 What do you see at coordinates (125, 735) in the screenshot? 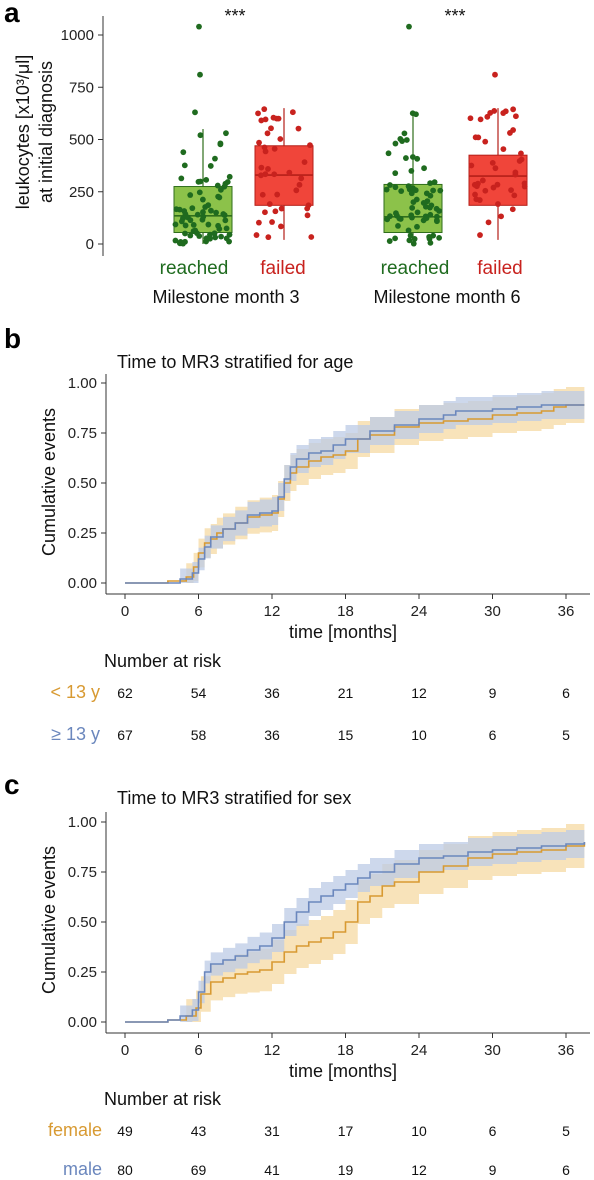
I see `panel_b-risk-value: 67` at bounding box center [125, 735].